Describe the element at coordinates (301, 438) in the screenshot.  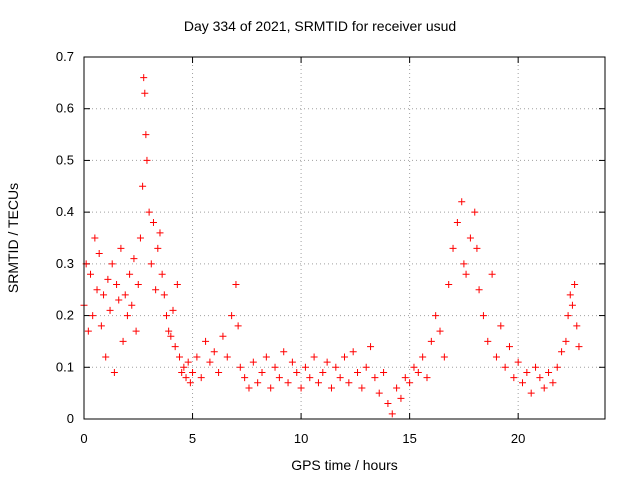
I see `x-tick-label: 10` at that location.